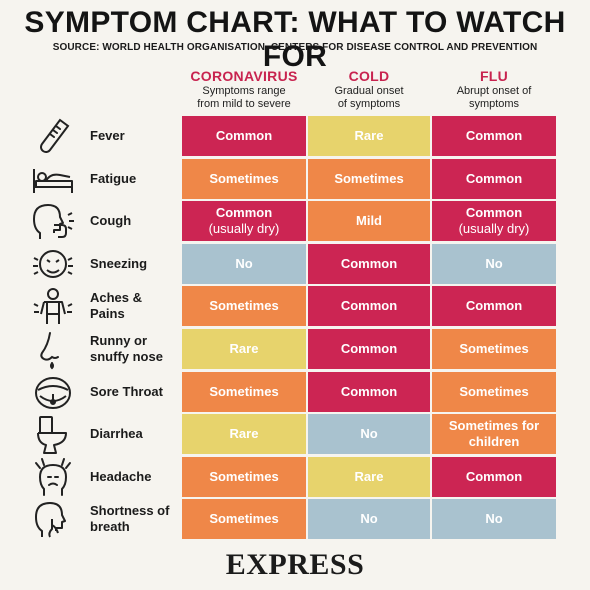  I want to click on column-header-flu: FLU Abrupt onset of symptoms, so click(494, 91).